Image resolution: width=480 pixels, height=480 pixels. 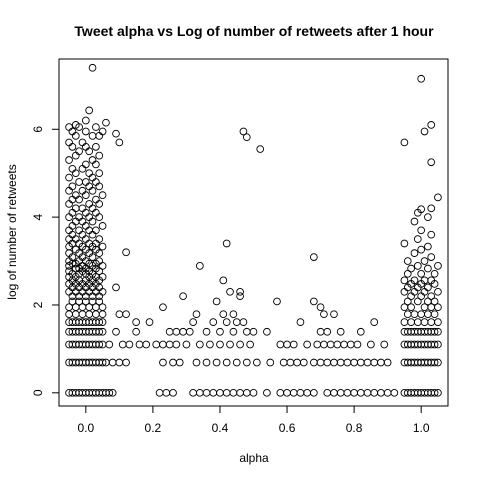 What do you see at coordinates (38, 304) in the screenshot?
I see `y-tick-label: 2` at bounding box center [38, 304].